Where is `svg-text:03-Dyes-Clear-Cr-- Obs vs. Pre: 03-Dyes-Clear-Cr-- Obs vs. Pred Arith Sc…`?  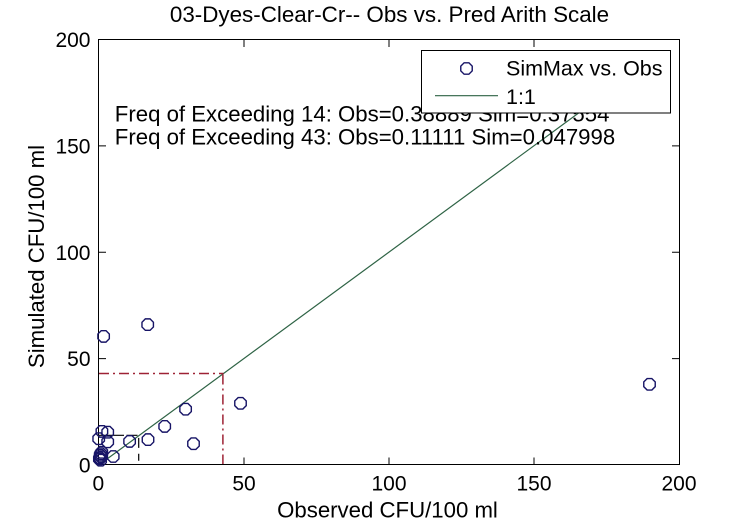
svg-text:03-Dyes-Clear-Cr-- Obs vs. Pre: 03-Dyes-Clear-Cr-- Obs vs. Pred Arith Sc… is located at coordinates (389, 14).